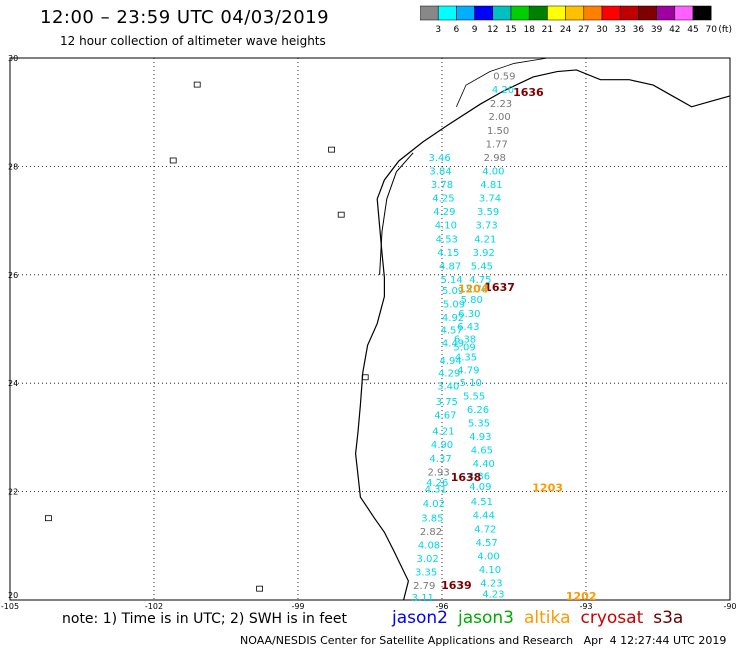 Image resolution: width=740 pixels, height=650 pixels. I want to click on wave-height-label: 4.92, so click(453, 318).